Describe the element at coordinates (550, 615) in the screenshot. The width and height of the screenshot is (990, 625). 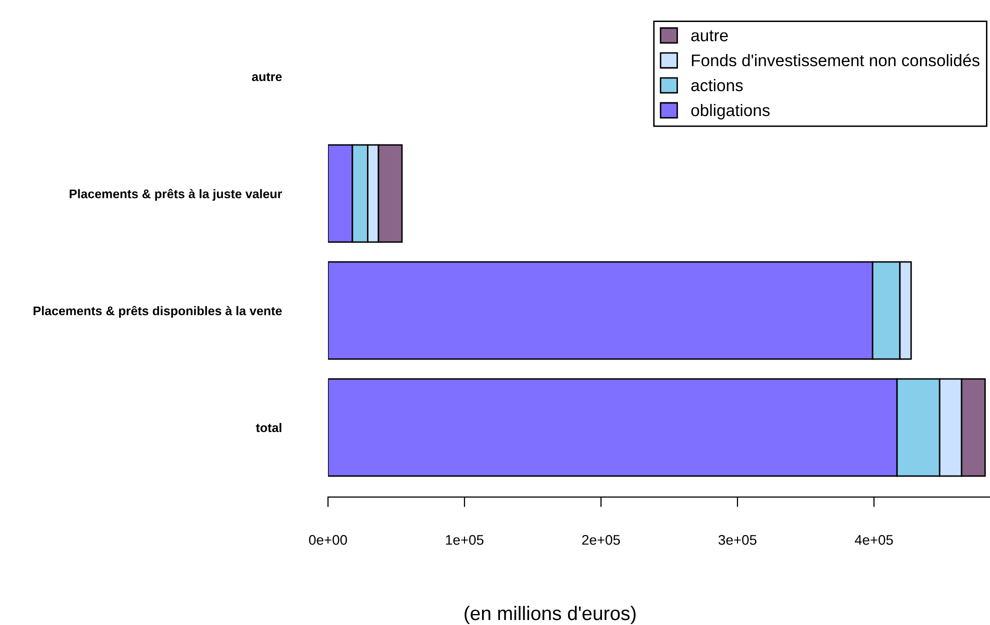
I see `x-axis-title: (en millions d'euros)` at that location.